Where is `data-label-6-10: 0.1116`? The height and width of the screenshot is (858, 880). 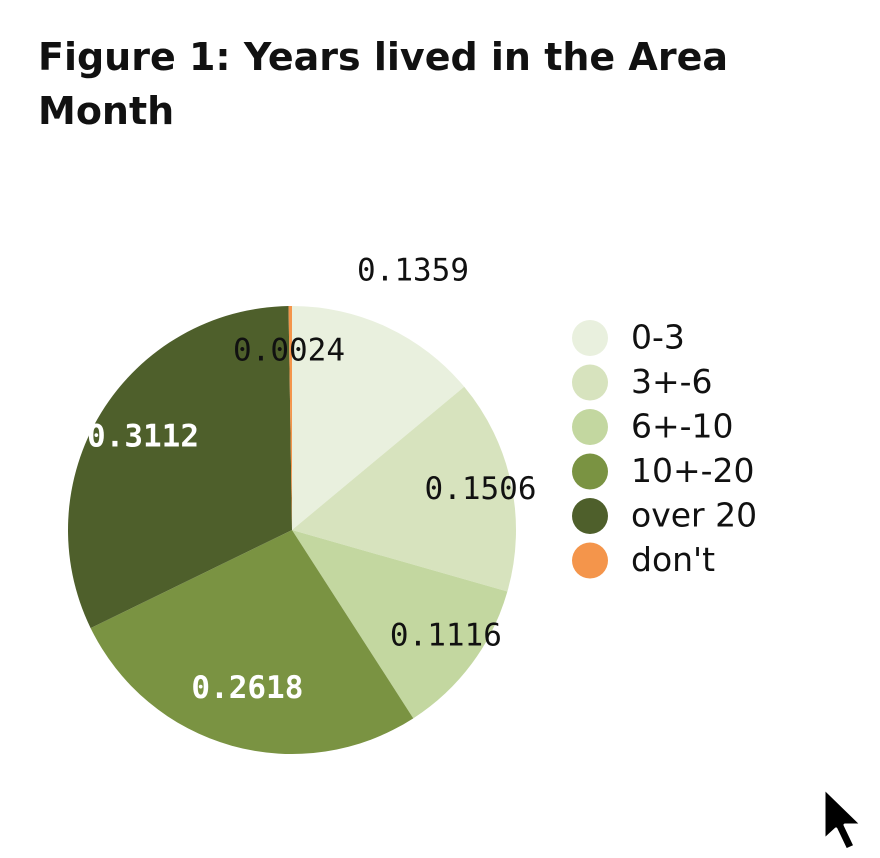
data-label-6-10: 0.1116 is located at coordinates (446, 635).